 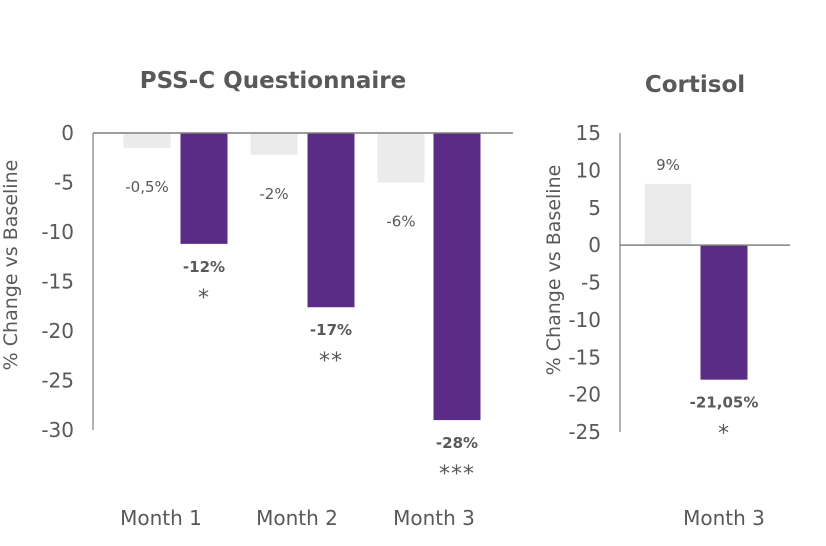 What do you see at coordinates (588, 133) in the screenshot?
I see `cortisol-y-tick-label: 15` at bounding box center [588, 133].